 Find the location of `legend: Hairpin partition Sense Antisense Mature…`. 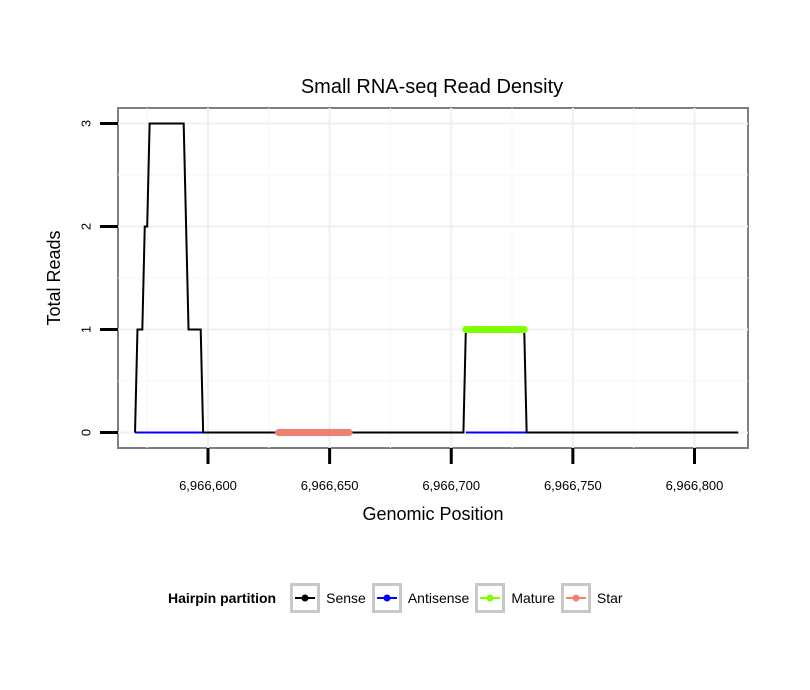

legend: Hairpin partition Sense Antisense Mature… is located at coordinates (398, 598).